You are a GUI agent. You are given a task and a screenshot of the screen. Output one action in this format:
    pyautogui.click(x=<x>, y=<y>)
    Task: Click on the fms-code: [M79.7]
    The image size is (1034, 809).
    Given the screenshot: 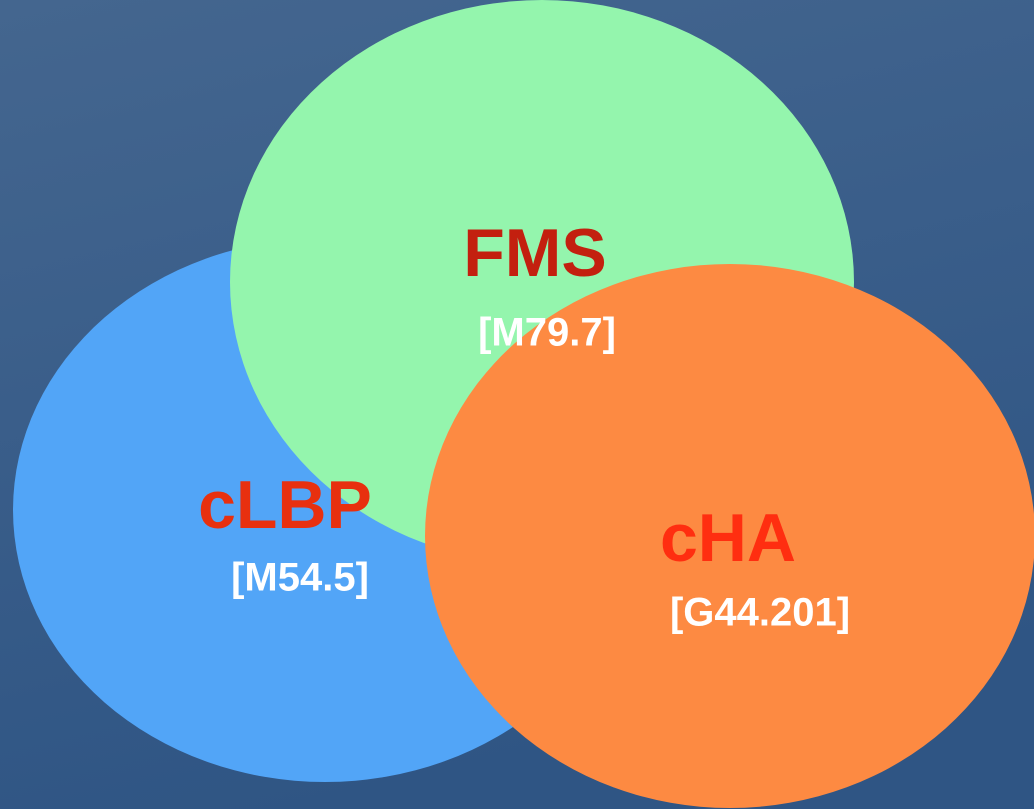 What is the action you would take?
    pyautogui.click(x=547, y=333)
    